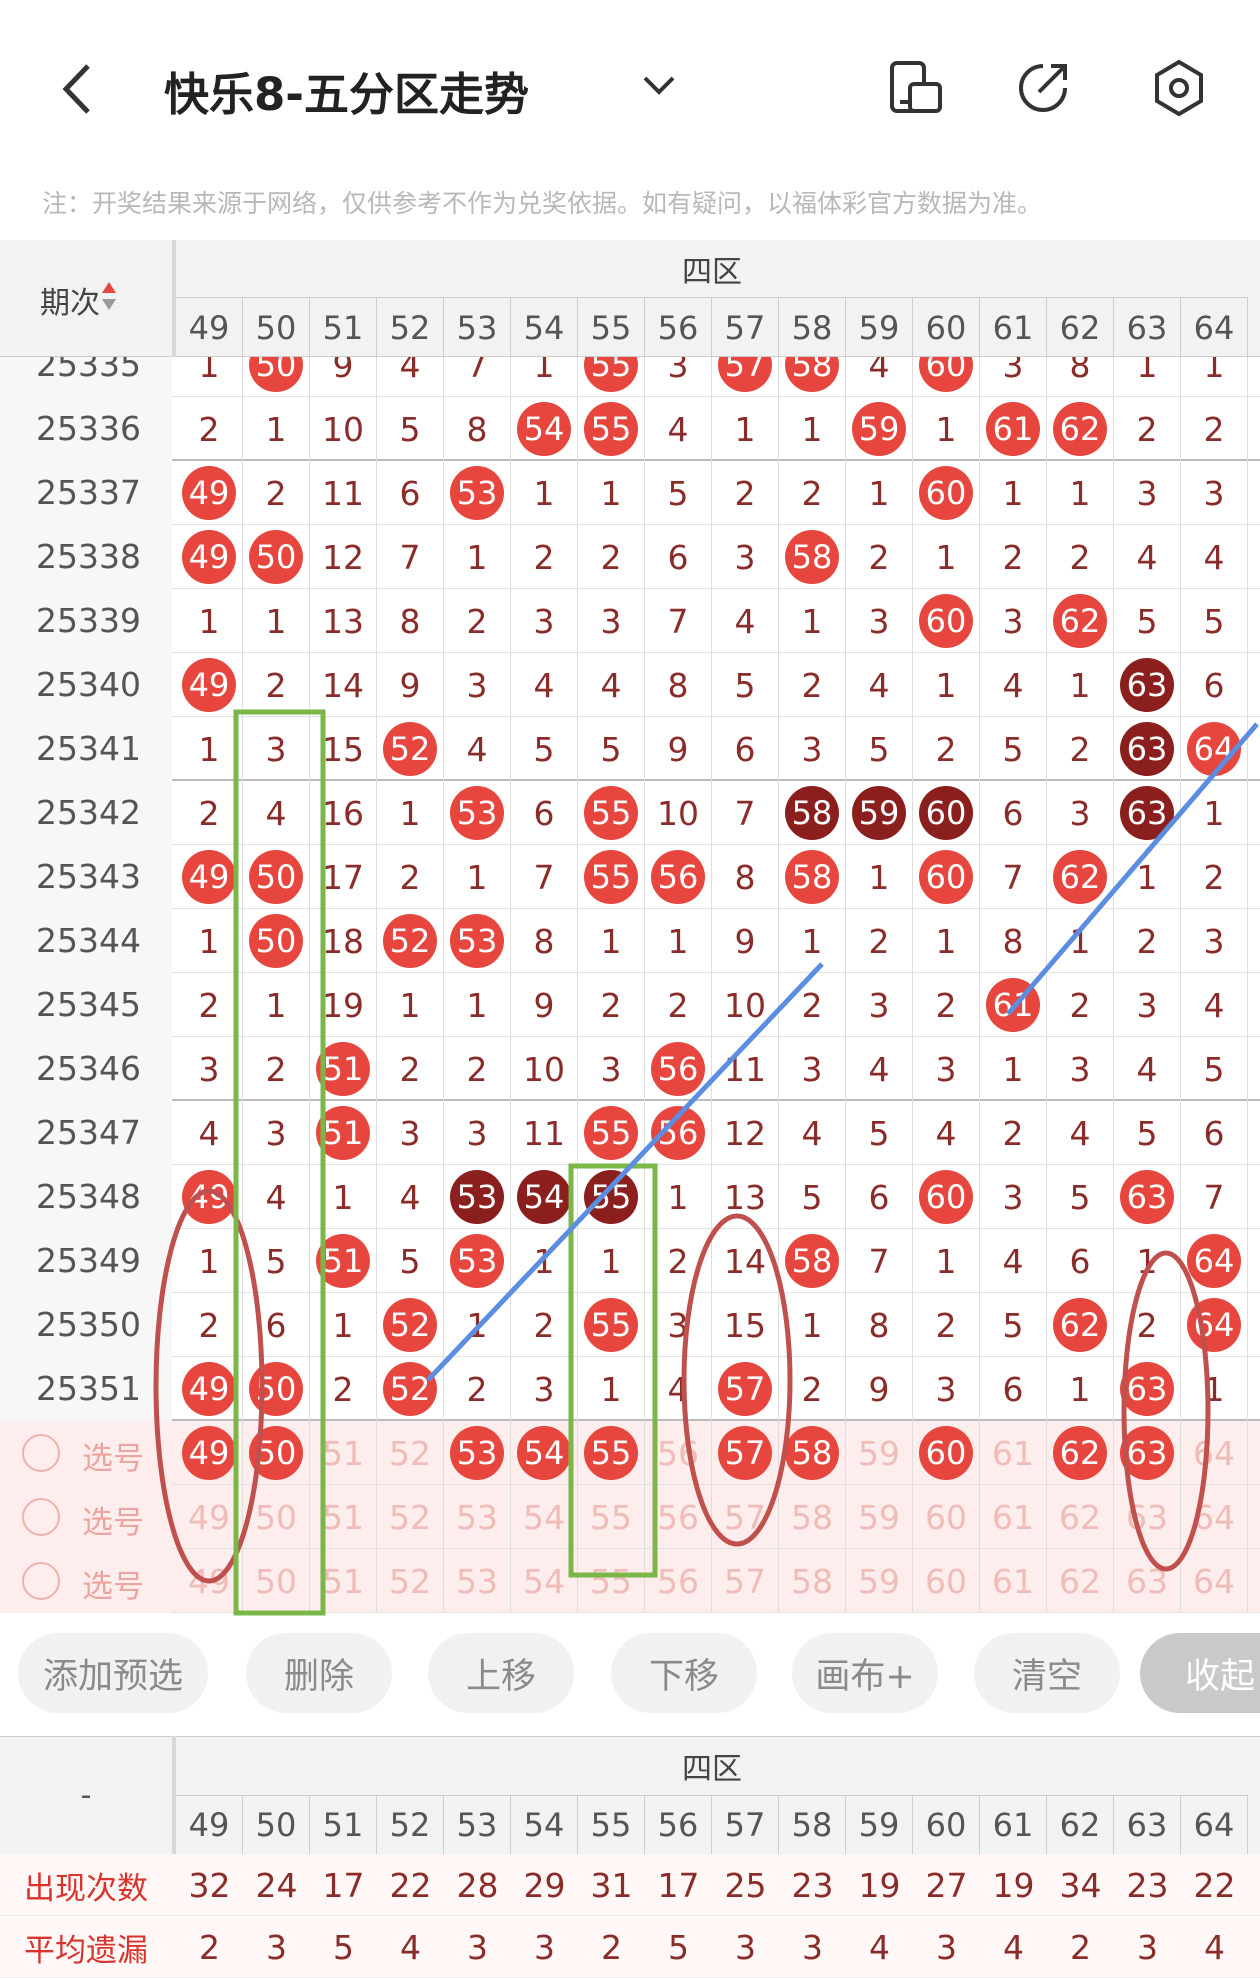 Image resolution: width=1260 pixels, height=1978 pixels. What do you see at coordinates (1013, 1947) in the screenshot?
I see `stat-value: 4` at bounding box center [1013, 1947].